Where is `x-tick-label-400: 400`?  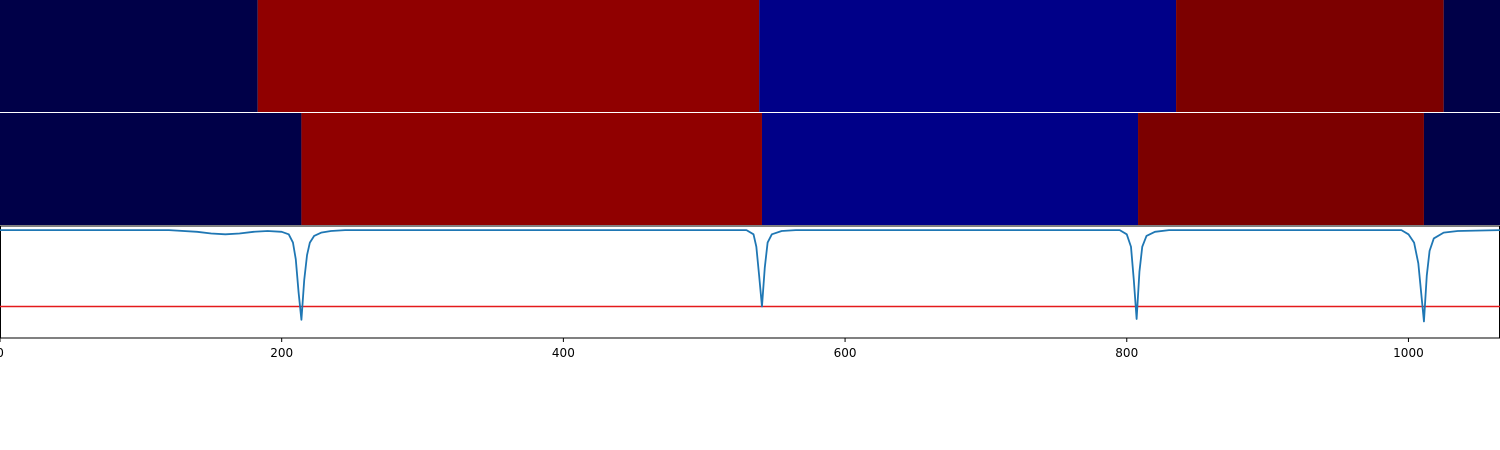 x-tick-label-400: 400 is located at coordinates (563, 353).